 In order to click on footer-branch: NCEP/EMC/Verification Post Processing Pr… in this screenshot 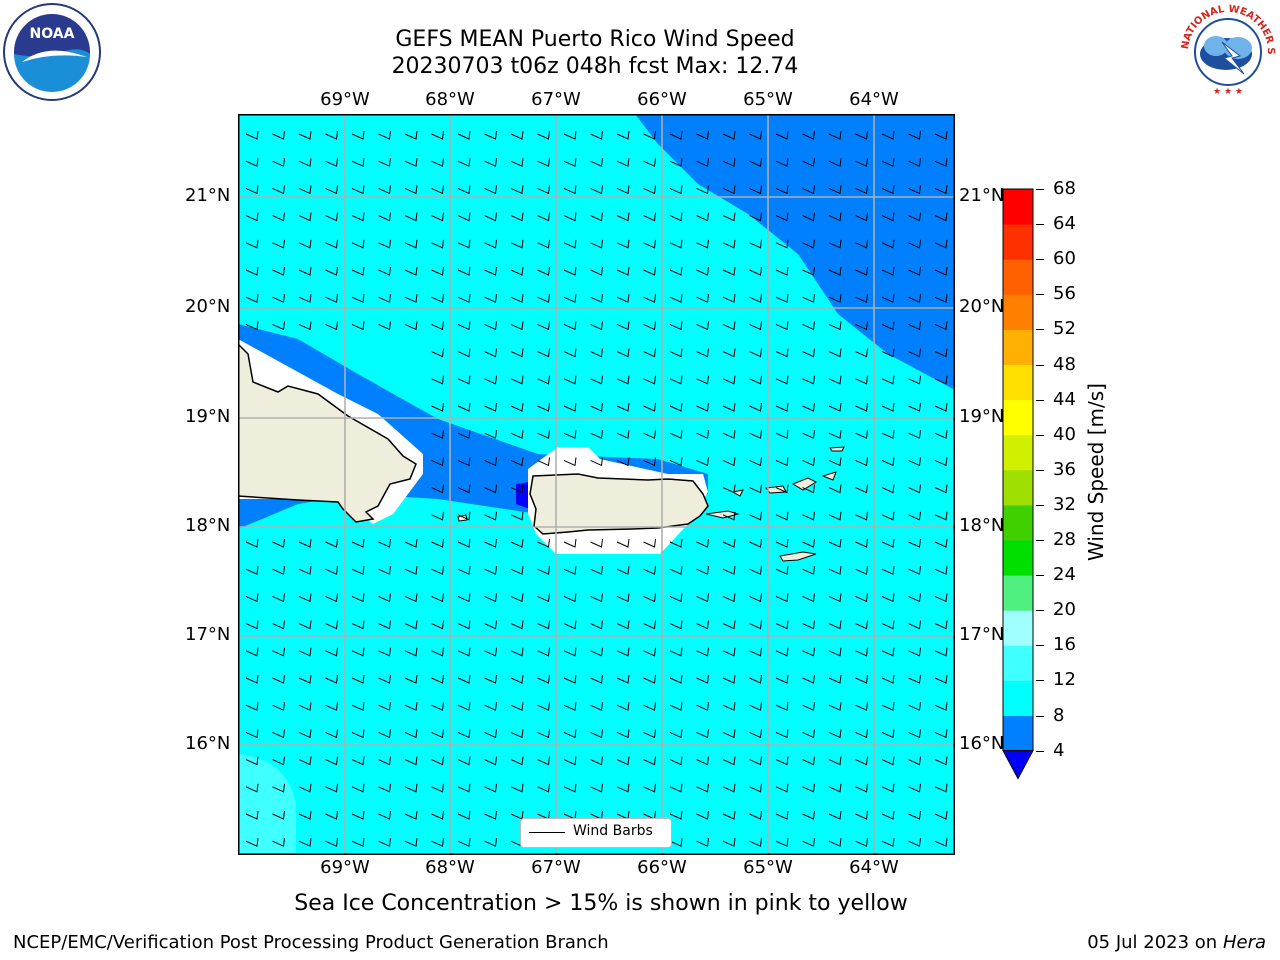, I will do `click(311, 942)`.